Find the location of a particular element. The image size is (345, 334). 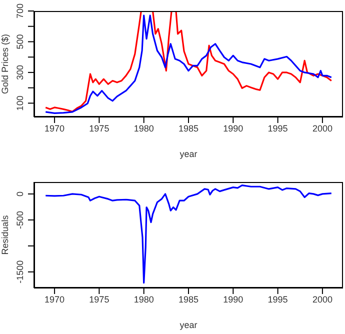

y-tick-label: -1500 is located at coordinates (20, 272).